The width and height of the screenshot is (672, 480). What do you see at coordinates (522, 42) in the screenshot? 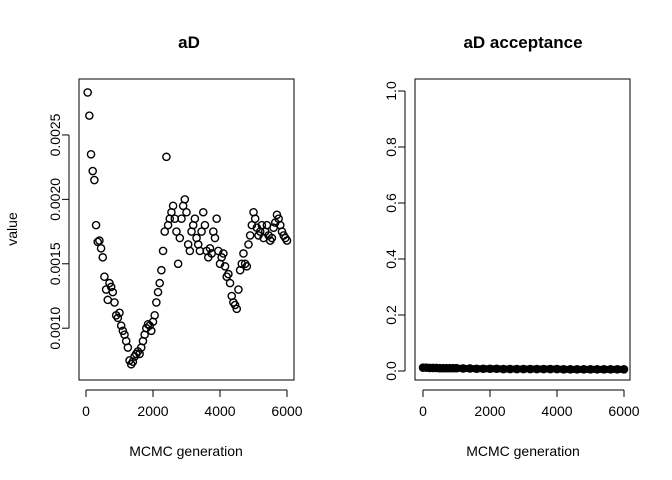
I see `panel-aD-acceptance-title: aD acceptance` at bounding box center [522, 42].